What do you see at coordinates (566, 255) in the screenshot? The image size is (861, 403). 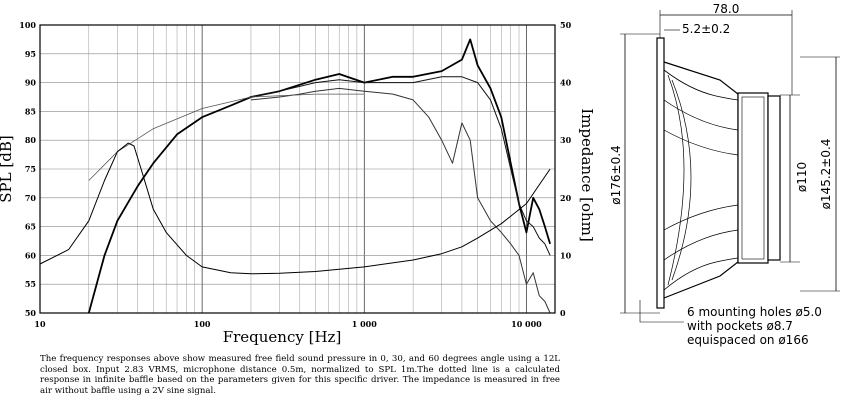 I see `y2-tick-label: 10` at bounding box center [566, 255].